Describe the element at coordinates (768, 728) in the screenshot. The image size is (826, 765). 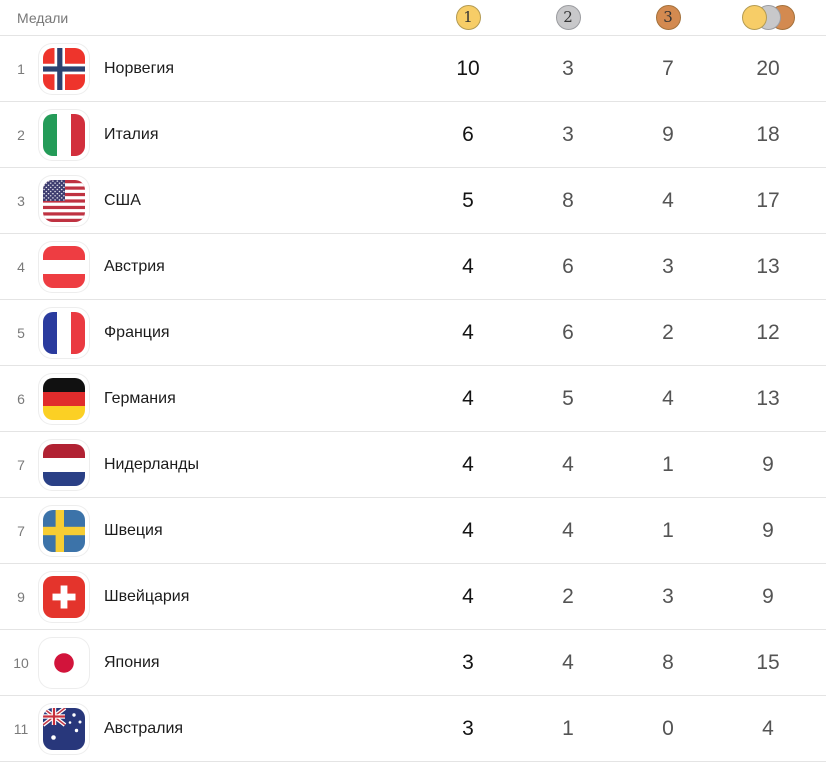
I see `total-count: 4` at that location.